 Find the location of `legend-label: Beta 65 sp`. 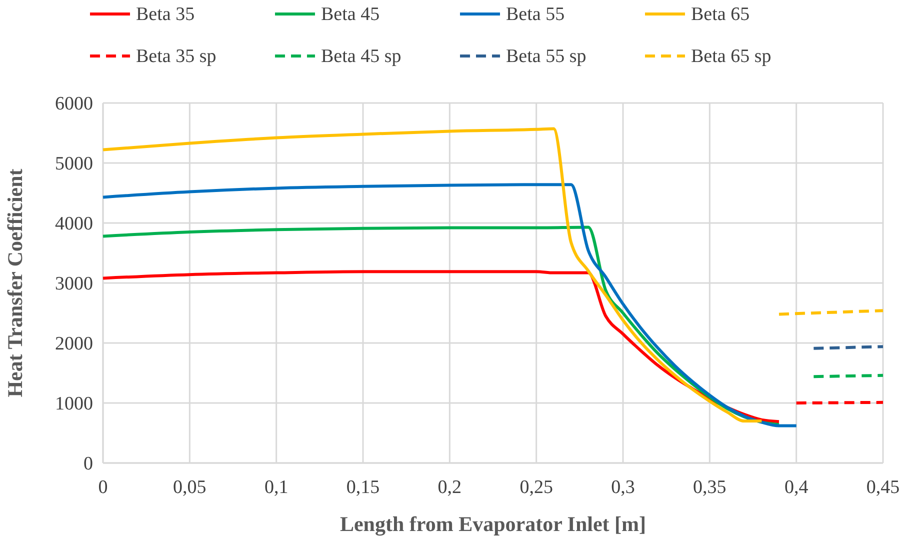

legend-label: Beta 65 sp is located at coordinates (731, 56).